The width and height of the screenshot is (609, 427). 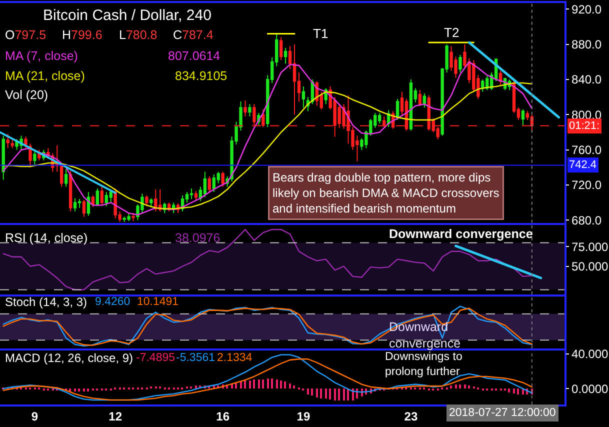 What do you see at coordinates (46, 302) in the screenshot?
I see `chart-title: Stoch (14, 3, 3)` at bounding box center [46, 302].